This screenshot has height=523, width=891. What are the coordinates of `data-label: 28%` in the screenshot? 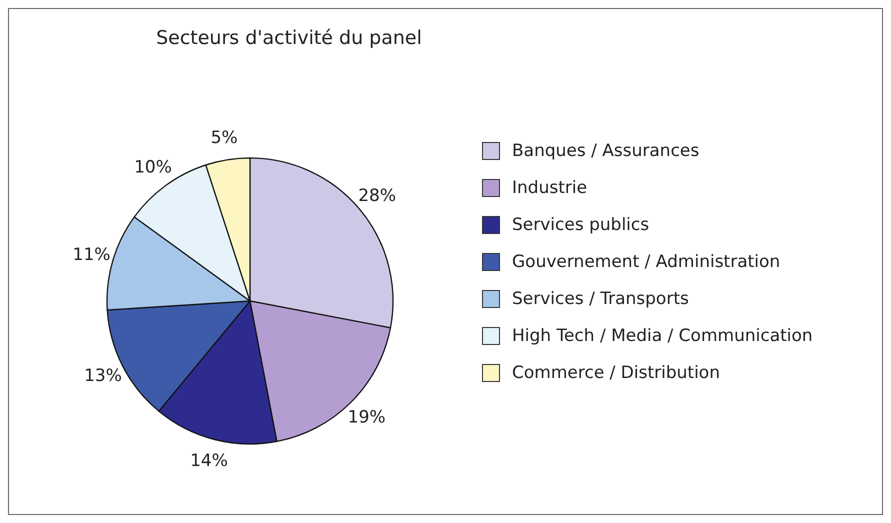 It's located at (377, 196).